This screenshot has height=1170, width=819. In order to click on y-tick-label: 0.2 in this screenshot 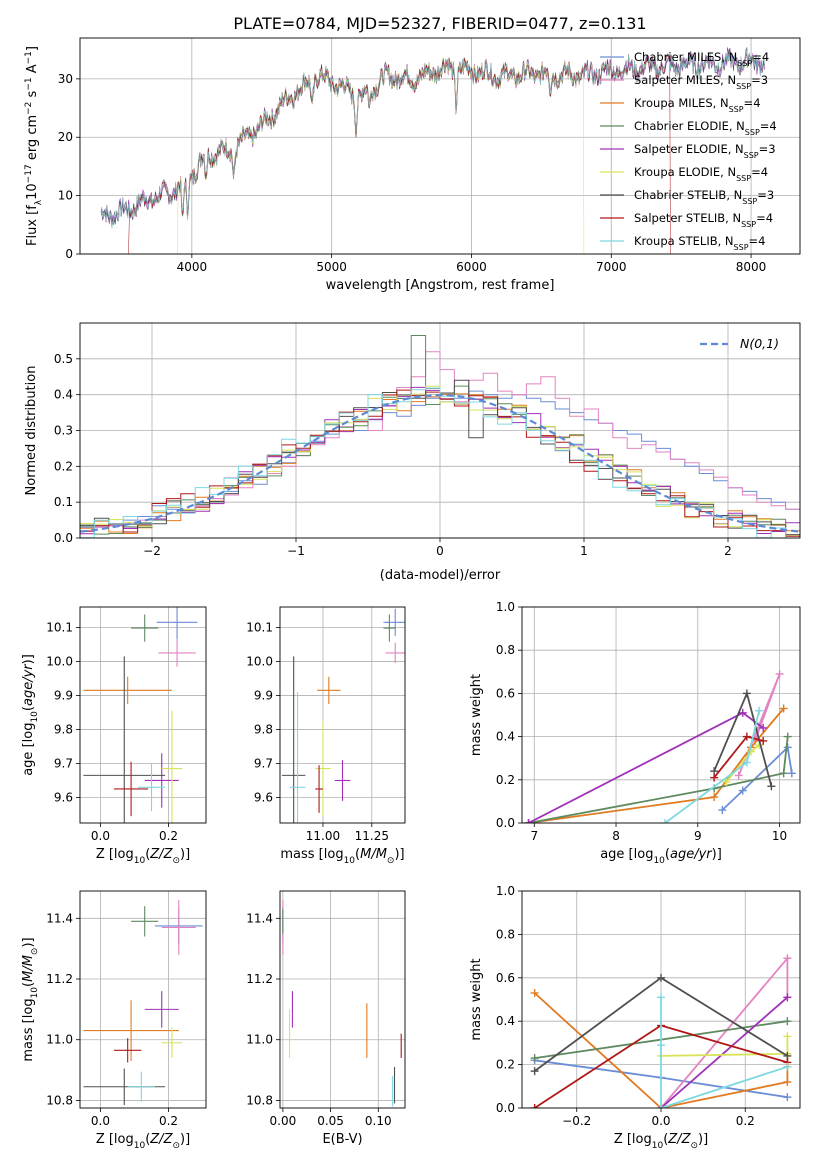, I will do `click(505, 780)`.